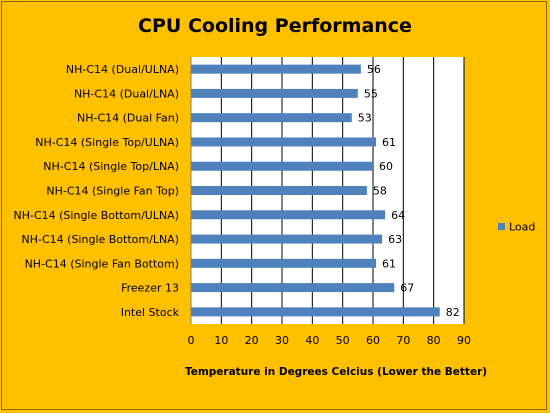 Image resolution: width=550 pixels, height=413 pixels. I want to click on category-label: NH-C14 (Dual/ULNA), so click(122, 69).